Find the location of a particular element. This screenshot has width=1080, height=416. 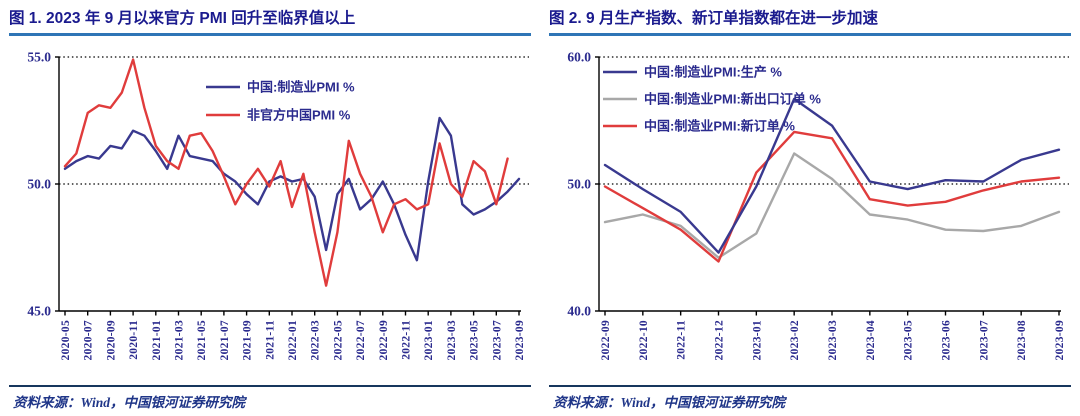

figure-2-title: 图 2. 9 月生产指数、新订单指数都在进一步加速 is located at coordinates (713, 18).